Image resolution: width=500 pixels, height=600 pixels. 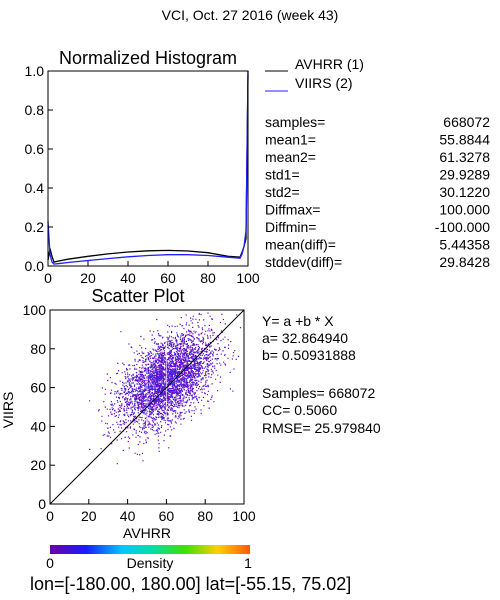 I want to click on stat-value: 30.1220, so click(x=464, y=192).